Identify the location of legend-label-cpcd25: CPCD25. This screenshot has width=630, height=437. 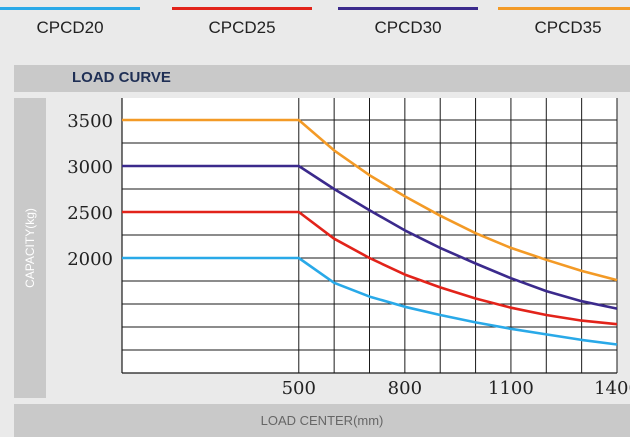
(242, 27).